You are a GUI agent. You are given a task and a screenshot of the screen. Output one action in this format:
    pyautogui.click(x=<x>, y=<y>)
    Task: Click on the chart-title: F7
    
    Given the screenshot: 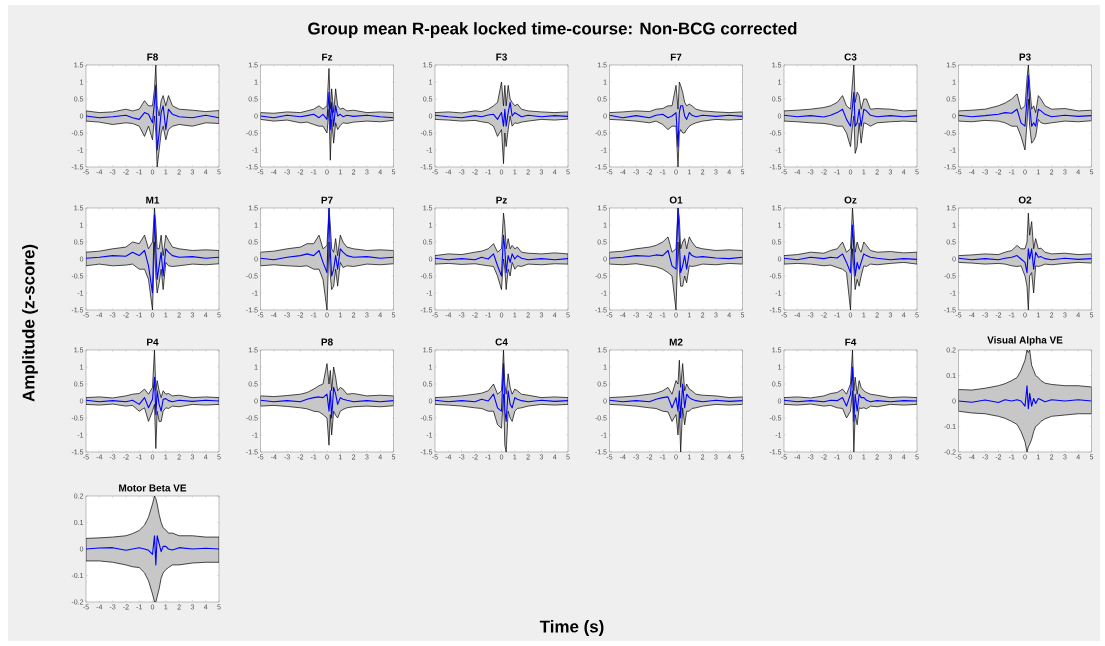 What is the action you would take?
    pyautogui.click(x=676, y=57)
    